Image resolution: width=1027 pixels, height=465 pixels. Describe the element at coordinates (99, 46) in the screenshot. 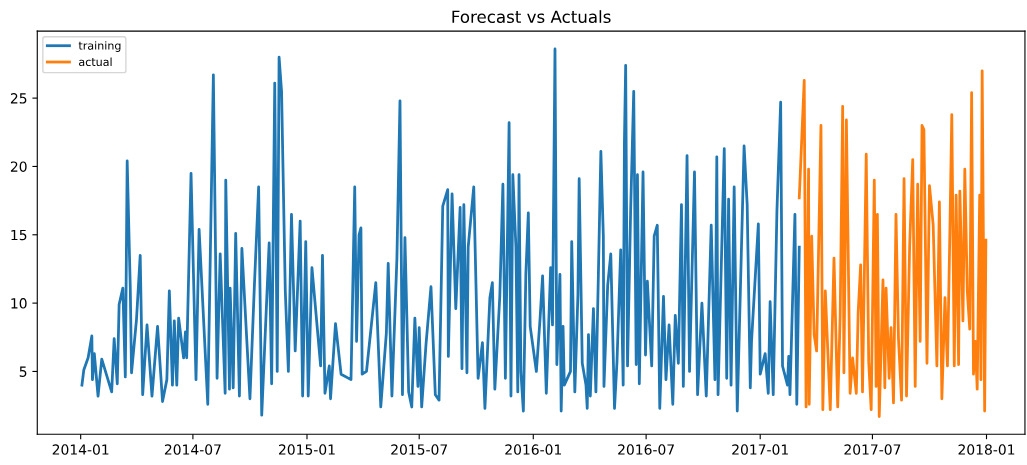

I see `legend-label: training` at that location.